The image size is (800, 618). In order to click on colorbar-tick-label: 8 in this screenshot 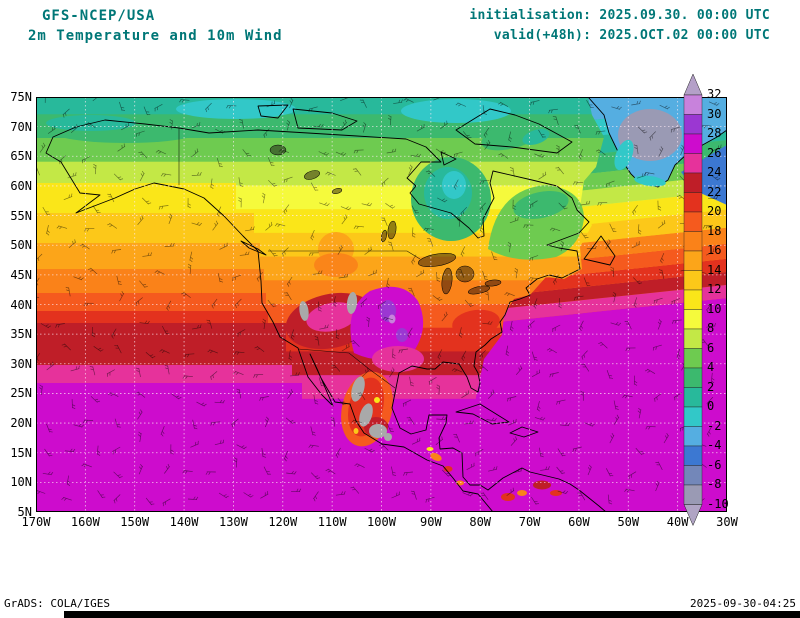, I will do `click(711, 328)`.